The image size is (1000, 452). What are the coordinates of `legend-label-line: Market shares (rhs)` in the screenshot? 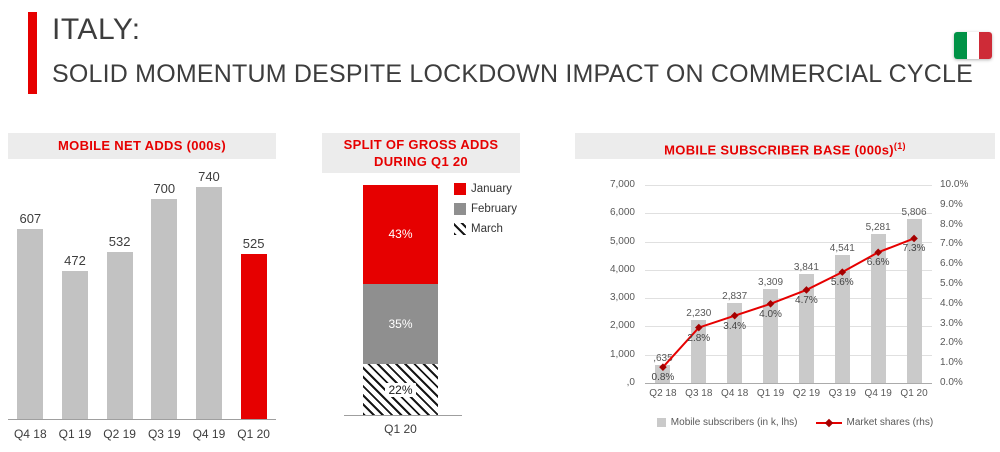 It's located at (890, 422).